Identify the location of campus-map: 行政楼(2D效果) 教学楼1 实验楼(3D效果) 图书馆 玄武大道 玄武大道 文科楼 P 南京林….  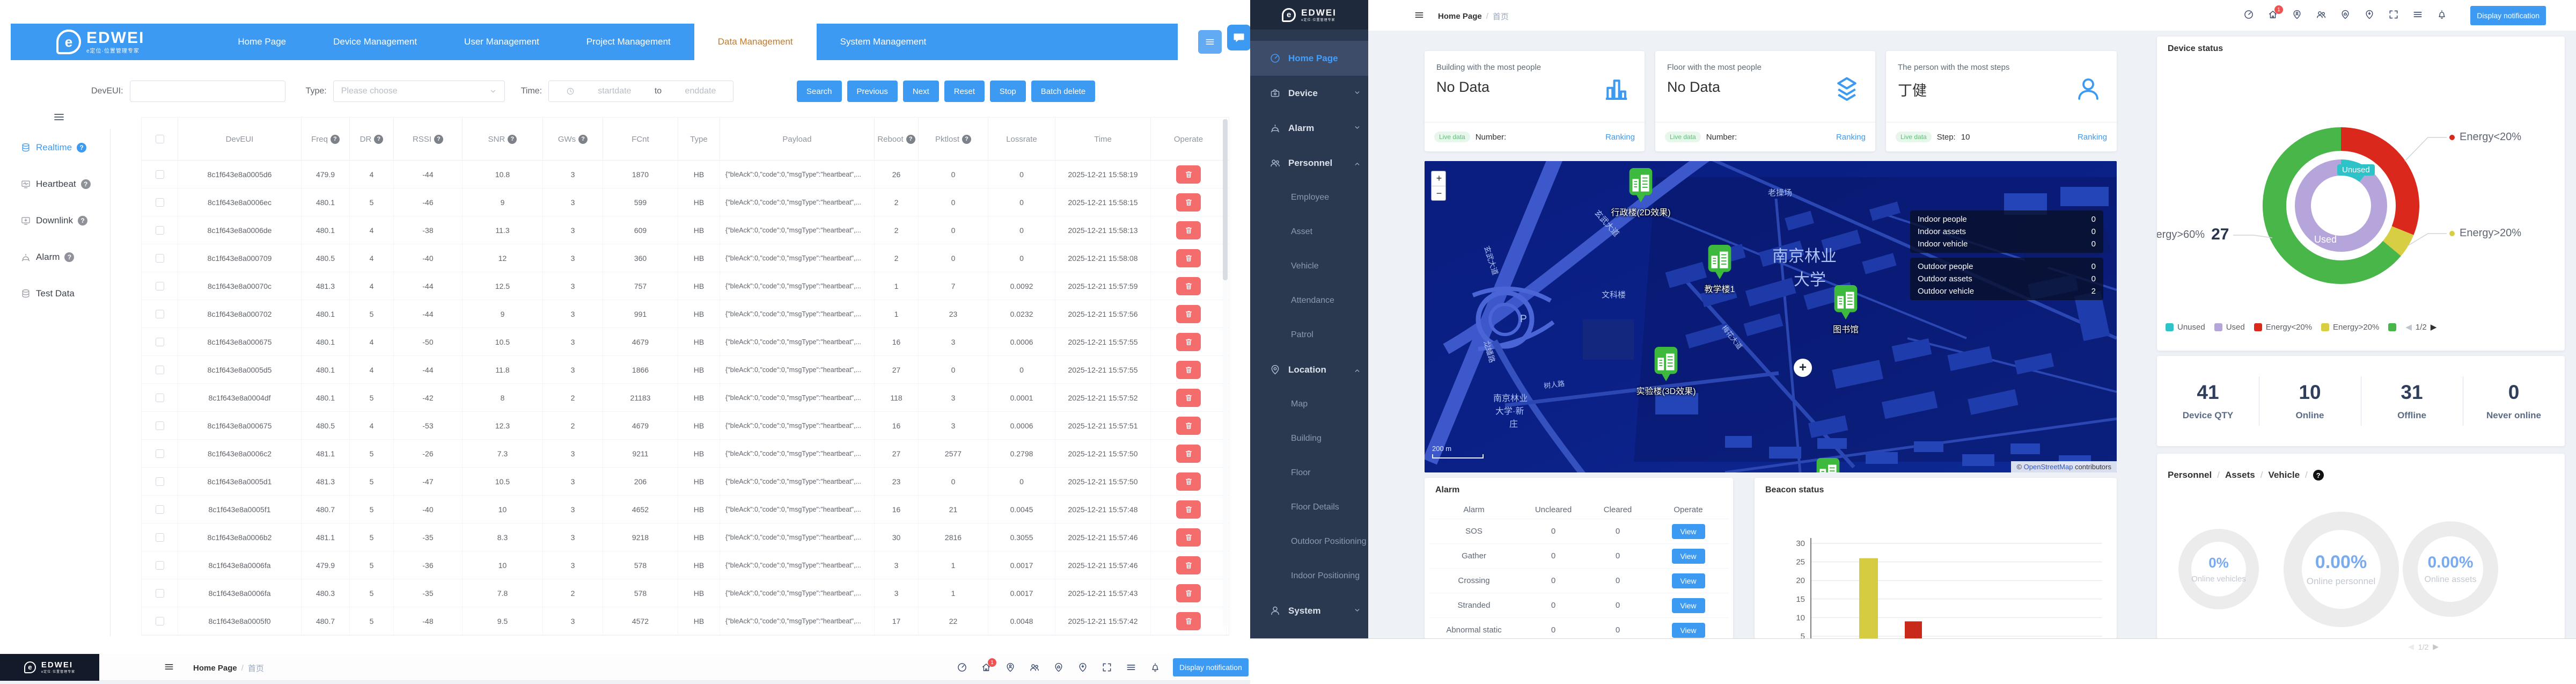
(1771, 316).